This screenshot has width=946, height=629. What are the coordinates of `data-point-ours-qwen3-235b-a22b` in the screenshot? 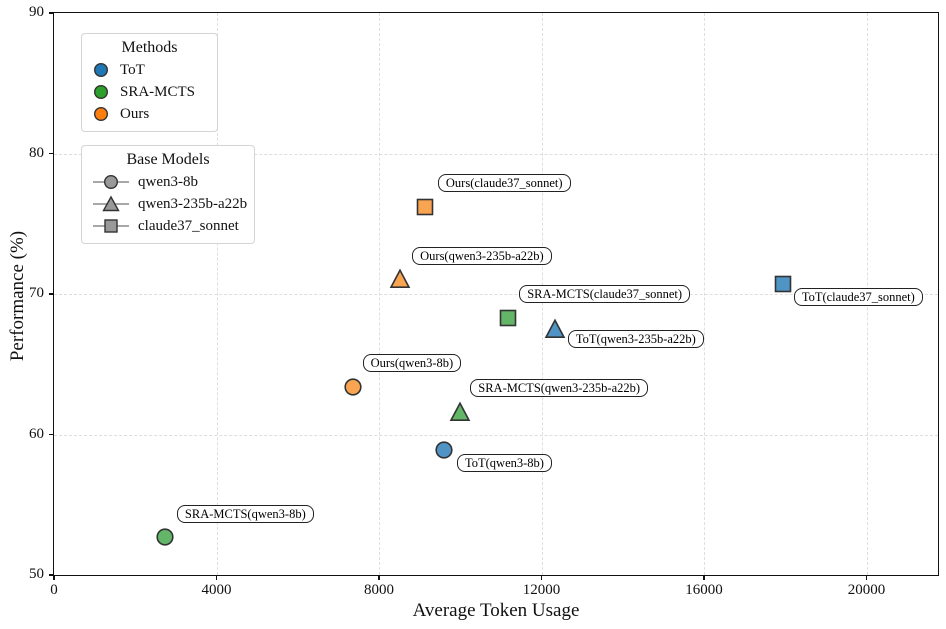 It's located at (400, 281).